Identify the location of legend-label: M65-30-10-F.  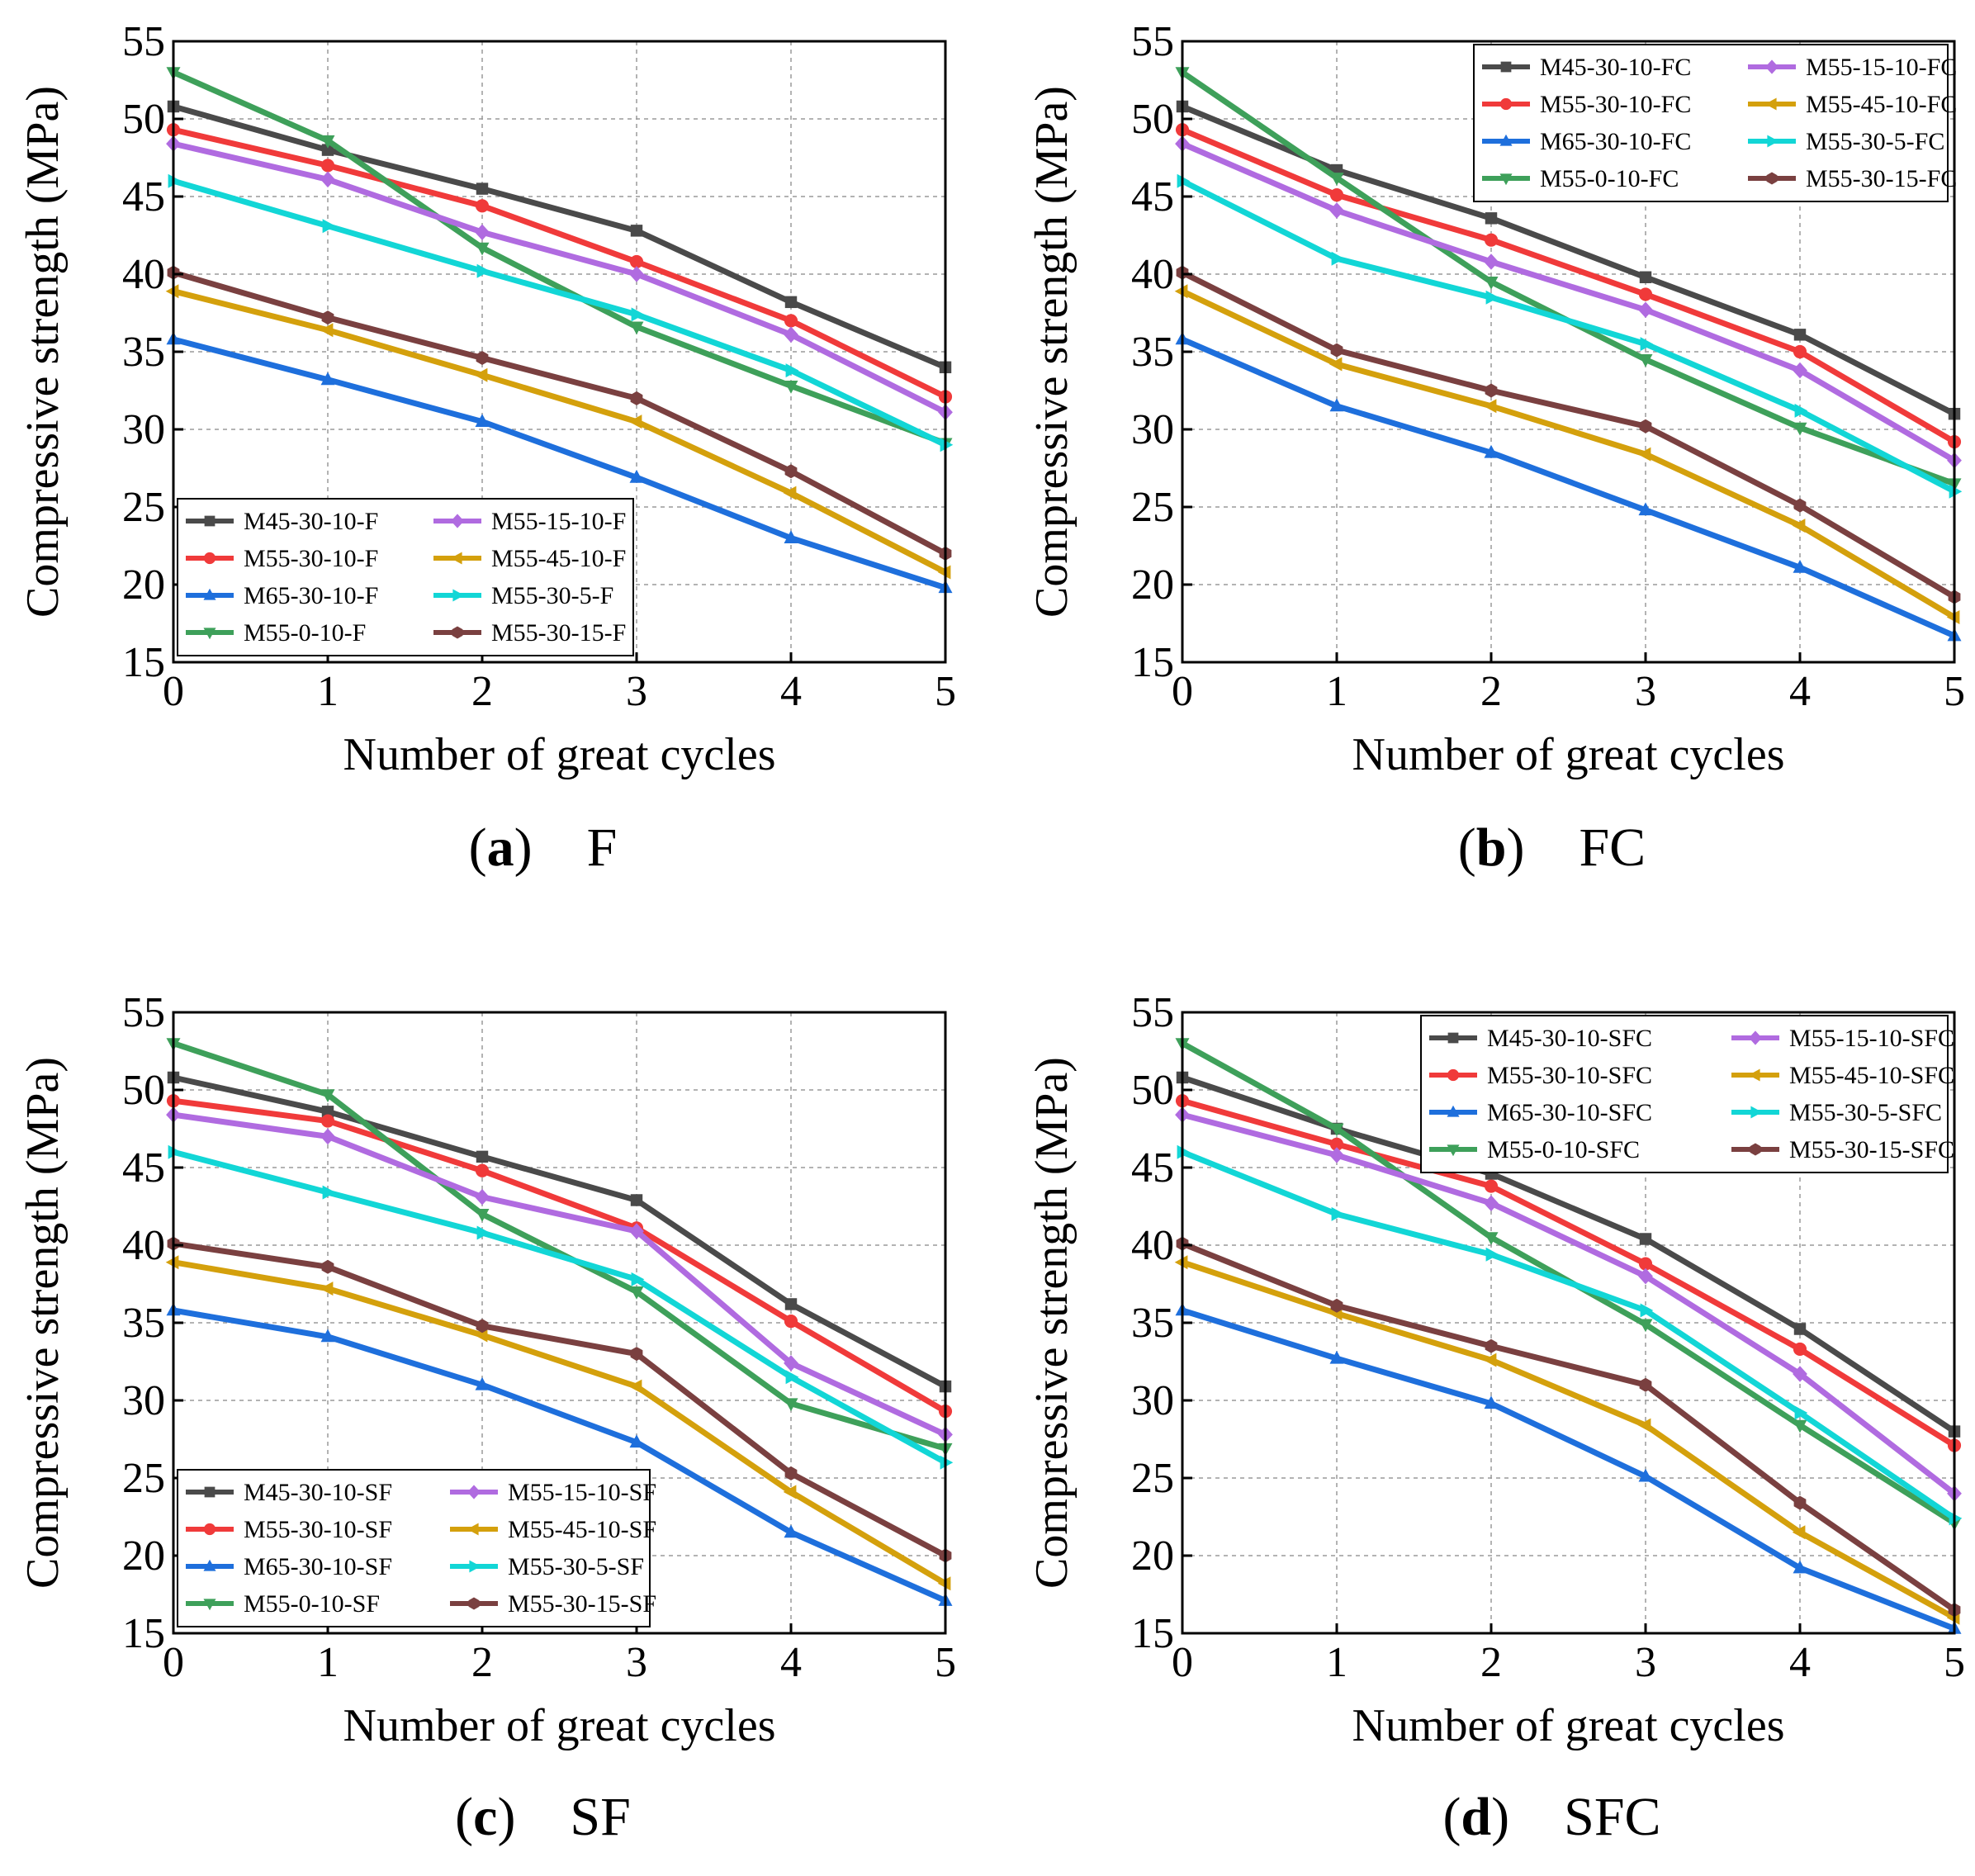
(311, 595).